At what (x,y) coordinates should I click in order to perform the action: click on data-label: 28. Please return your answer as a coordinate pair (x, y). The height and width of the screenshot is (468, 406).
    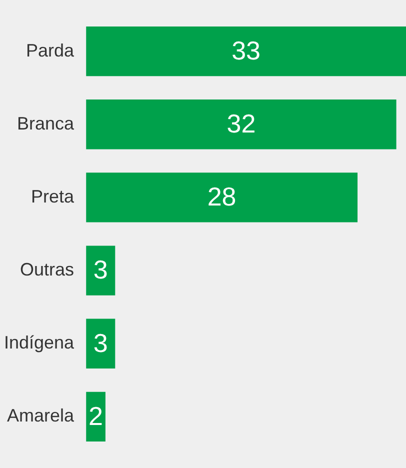
    Looking at the image, I should click on (221, 197).